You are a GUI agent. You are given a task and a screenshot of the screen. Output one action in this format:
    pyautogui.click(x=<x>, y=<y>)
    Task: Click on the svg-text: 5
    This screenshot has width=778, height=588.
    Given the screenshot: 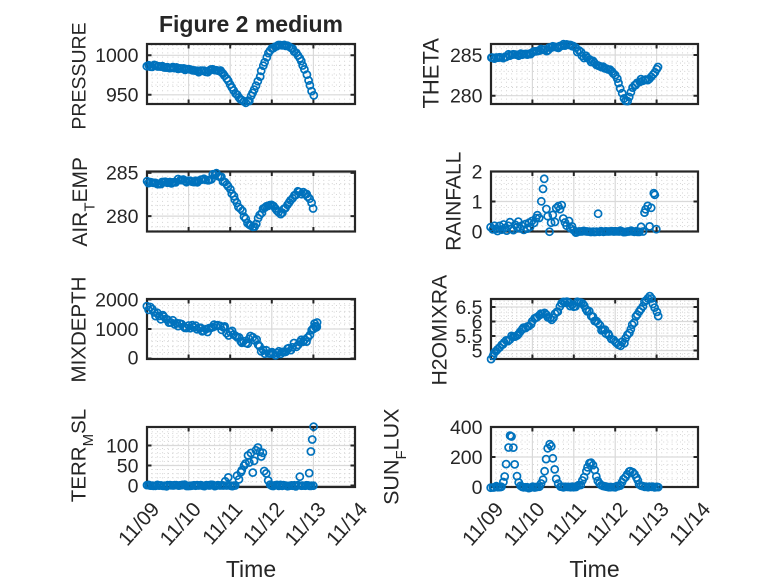 What is the action you would take?
    pyautogui.click(x=477, y=351)
    